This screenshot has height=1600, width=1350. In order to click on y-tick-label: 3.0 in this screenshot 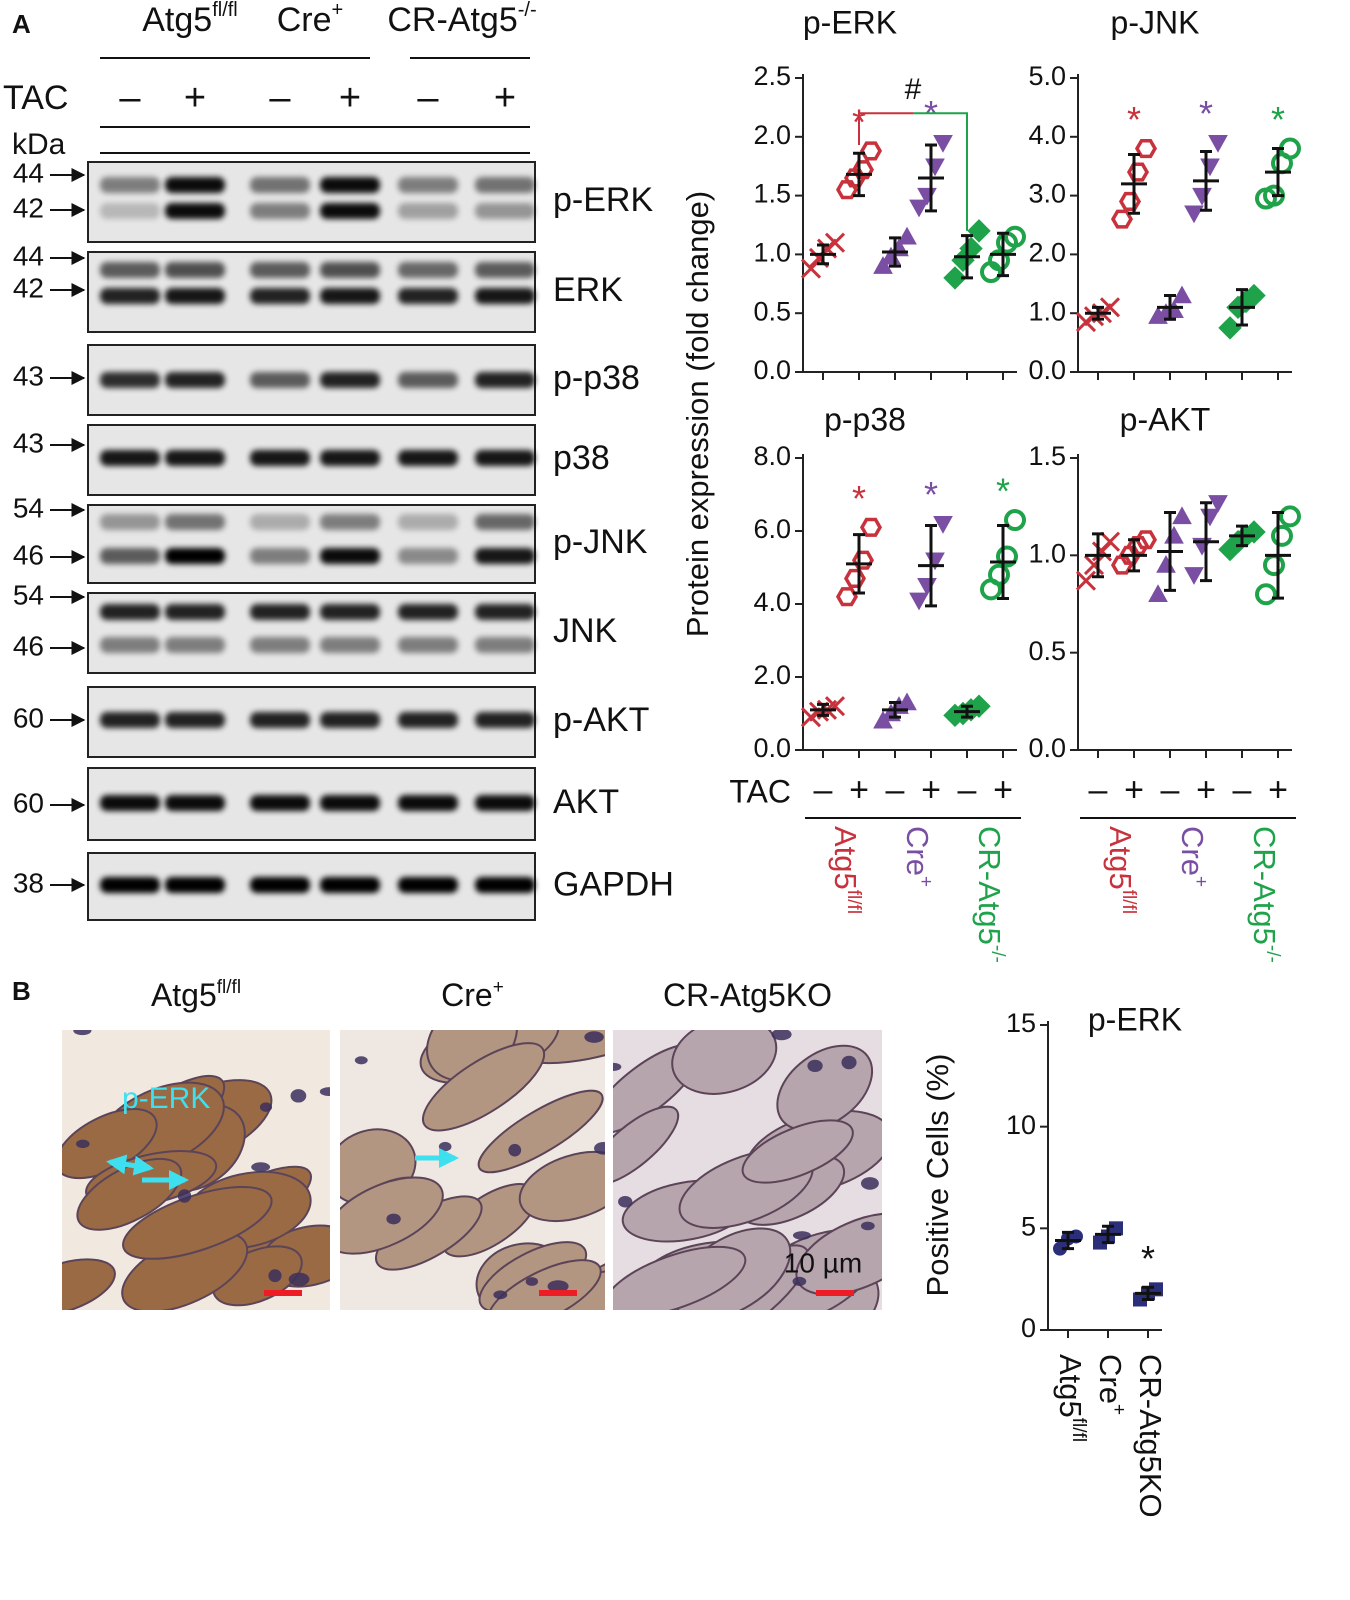, I will do `click(1047, 194)`.